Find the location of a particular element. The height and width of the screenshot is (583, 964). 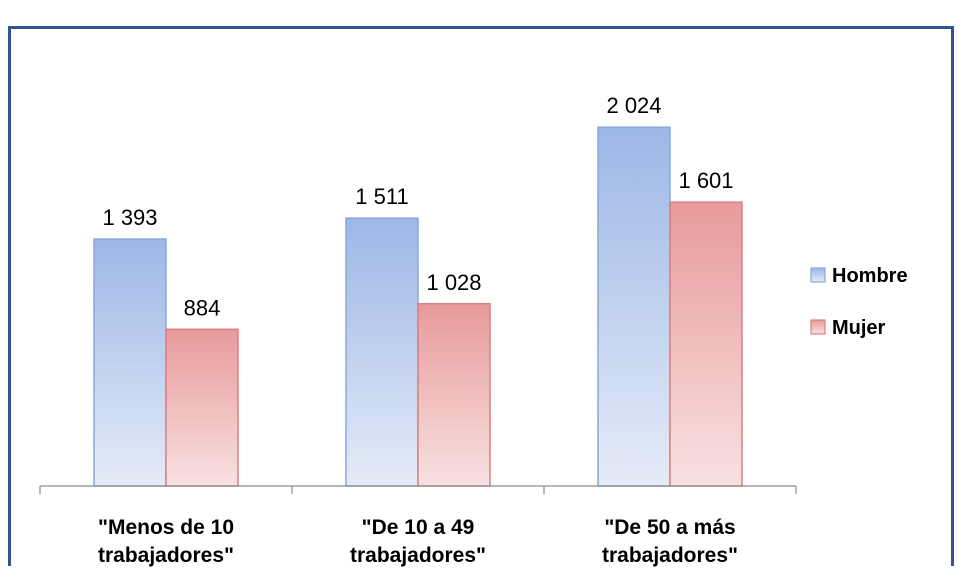

category-label-1: "De 10 a 49 trabajadores" is located at coordinates (418, 541).